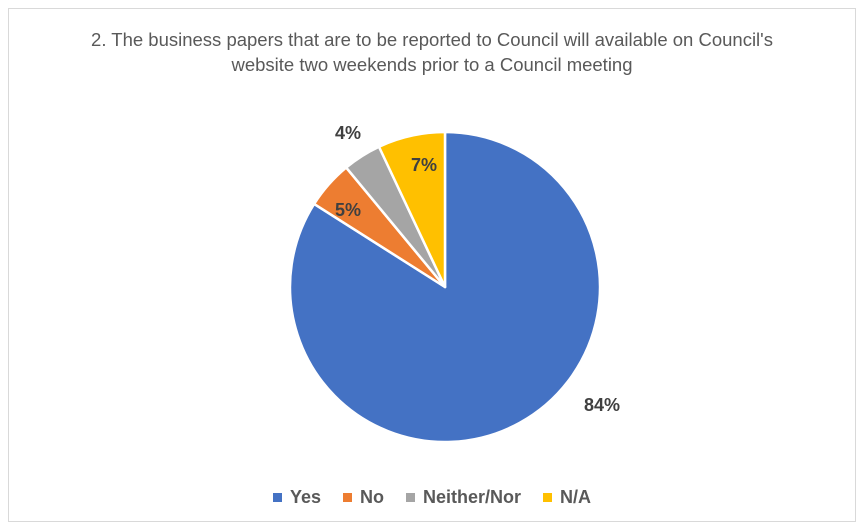 This screenshot has height=532, width=866. Describe the element at coordinates (412, 209) in the screenshot. I see `pie-slice-na` at that location.